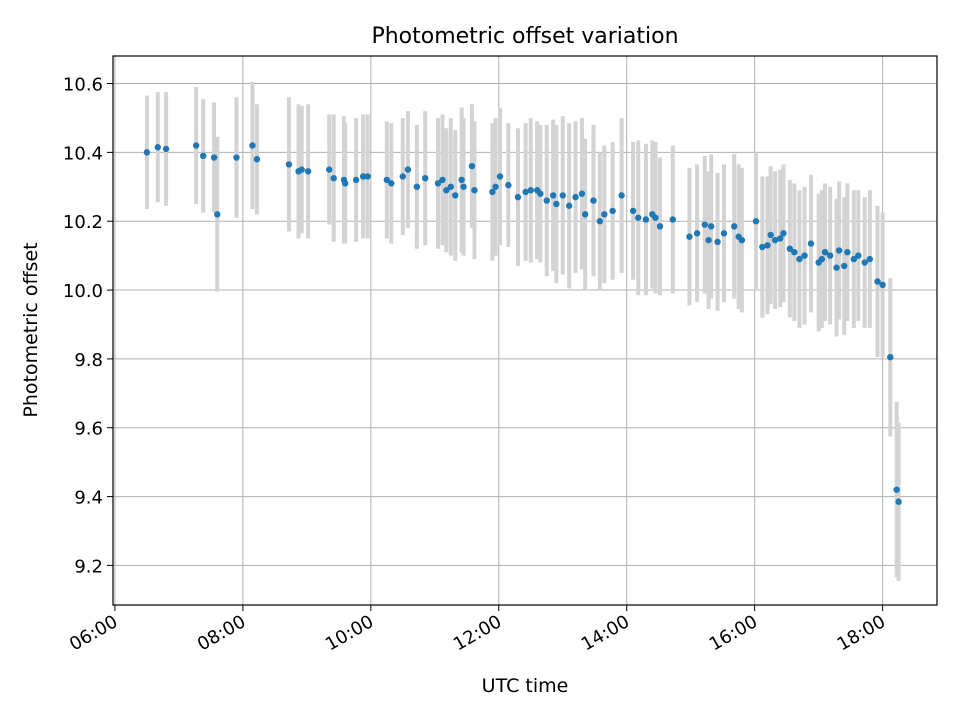 The width and height of the screenshot is (960, 720). What do you see at coordinates (88, 360) in the screenshot?
I see `y-tick-label: 9.8` at bounding box center [88, 360].